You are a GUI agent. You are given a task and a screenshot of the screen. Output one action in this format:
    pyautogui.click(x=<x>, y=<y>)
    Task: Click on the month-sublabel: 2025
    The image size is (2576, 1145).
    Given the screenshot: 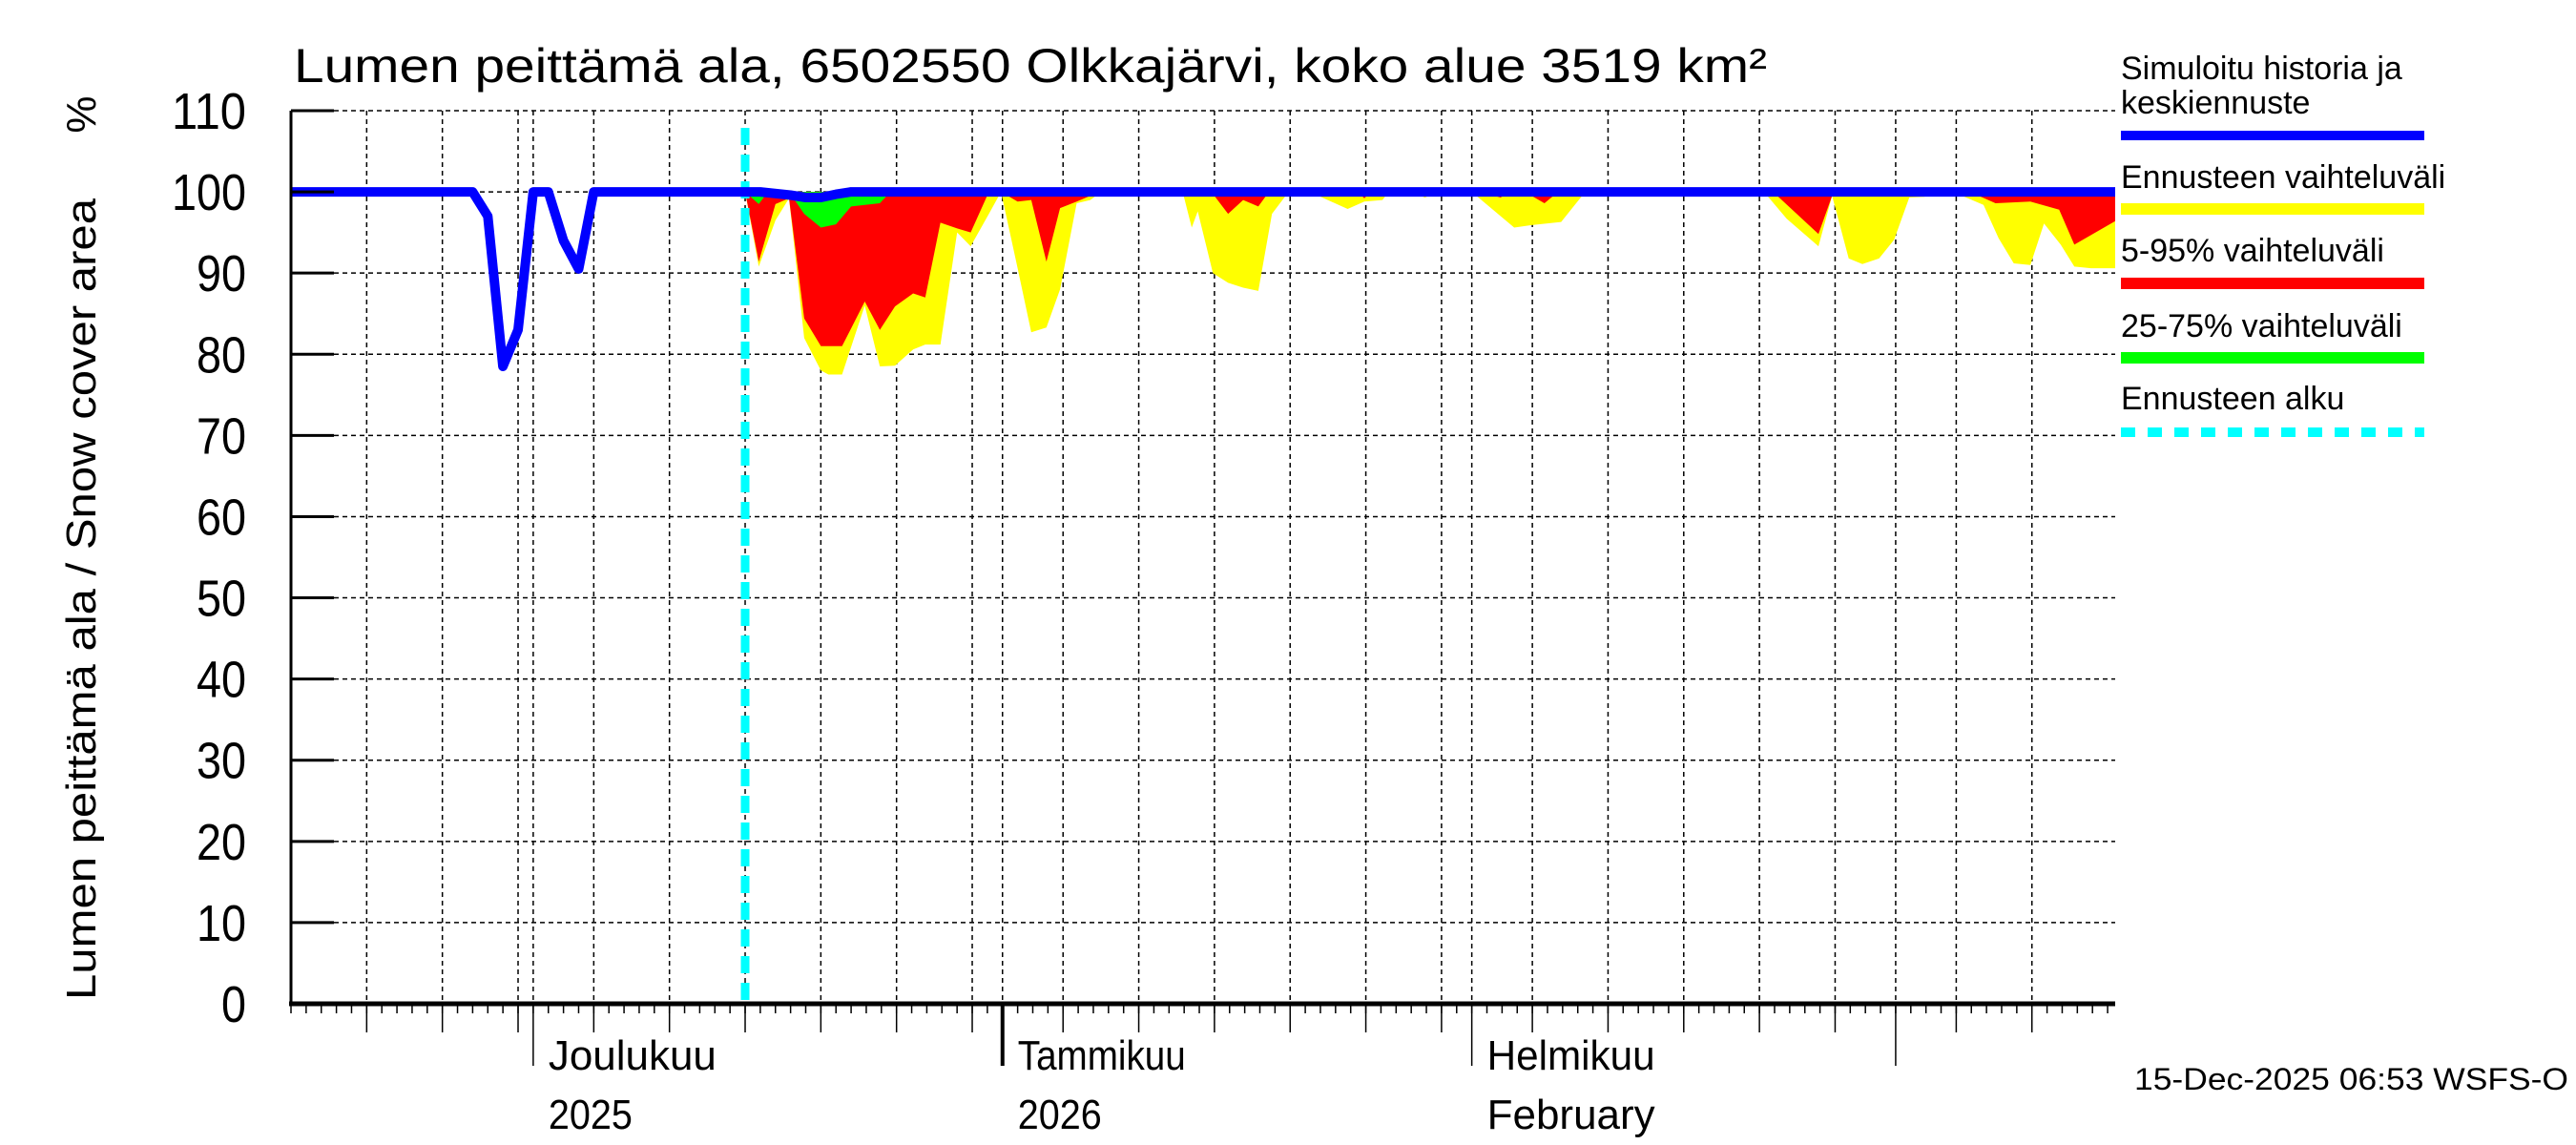 What is the action you would take?
    pyautogui.click(x=591, y=1115)
    